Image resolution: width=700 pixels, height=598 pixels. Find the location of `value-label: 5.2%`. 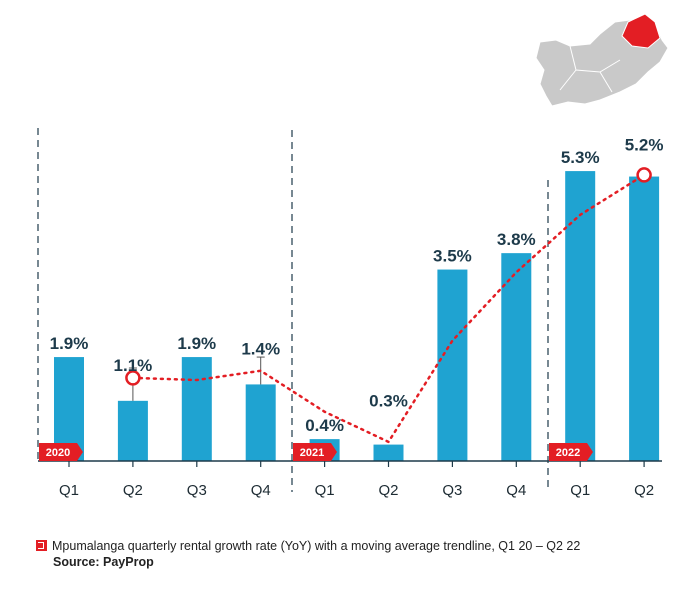

value-label: 5.2% is located at coordinates (644, 145).